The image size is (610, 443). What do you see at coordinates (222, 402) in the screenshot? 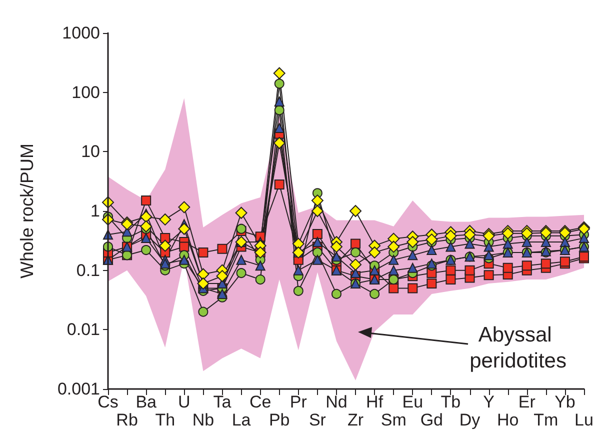
I see `x-tick-label: Ta` at bounding box center [222, 402].